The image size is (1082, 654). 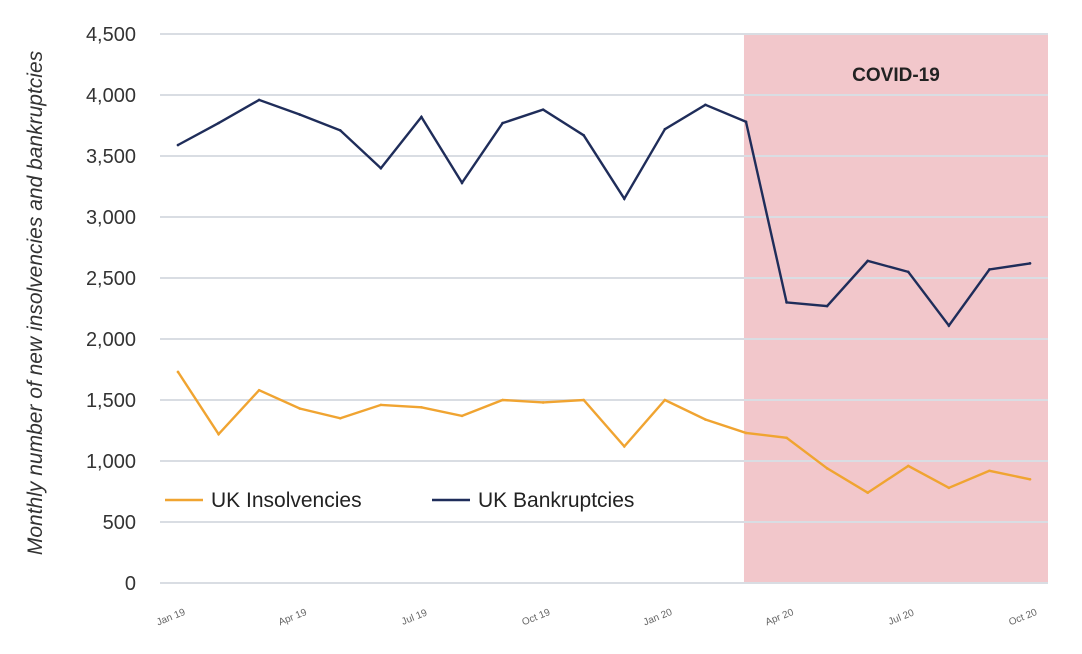 What do you see at coordinates (896, 75) in the screenshot?
I see `covid-label: COVID-19` at bounding box center [896, 75].